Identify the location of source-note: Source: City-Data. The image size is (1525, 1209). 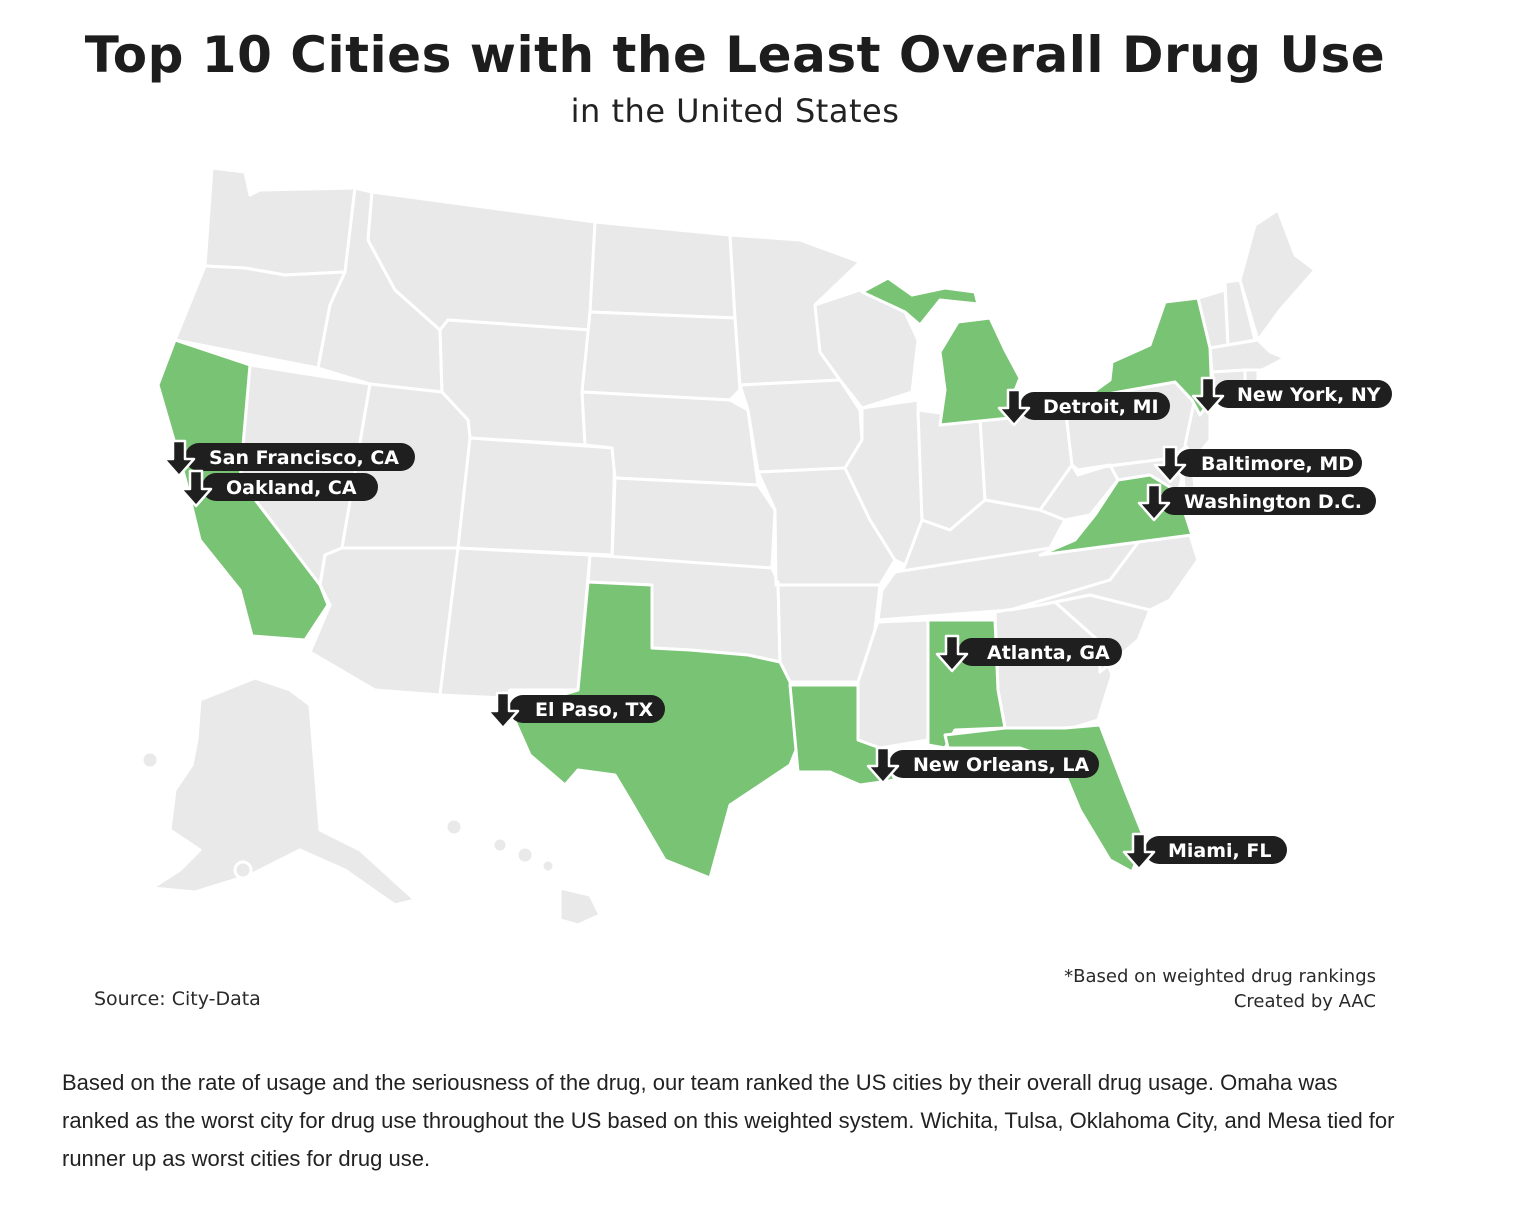
(177, 999).